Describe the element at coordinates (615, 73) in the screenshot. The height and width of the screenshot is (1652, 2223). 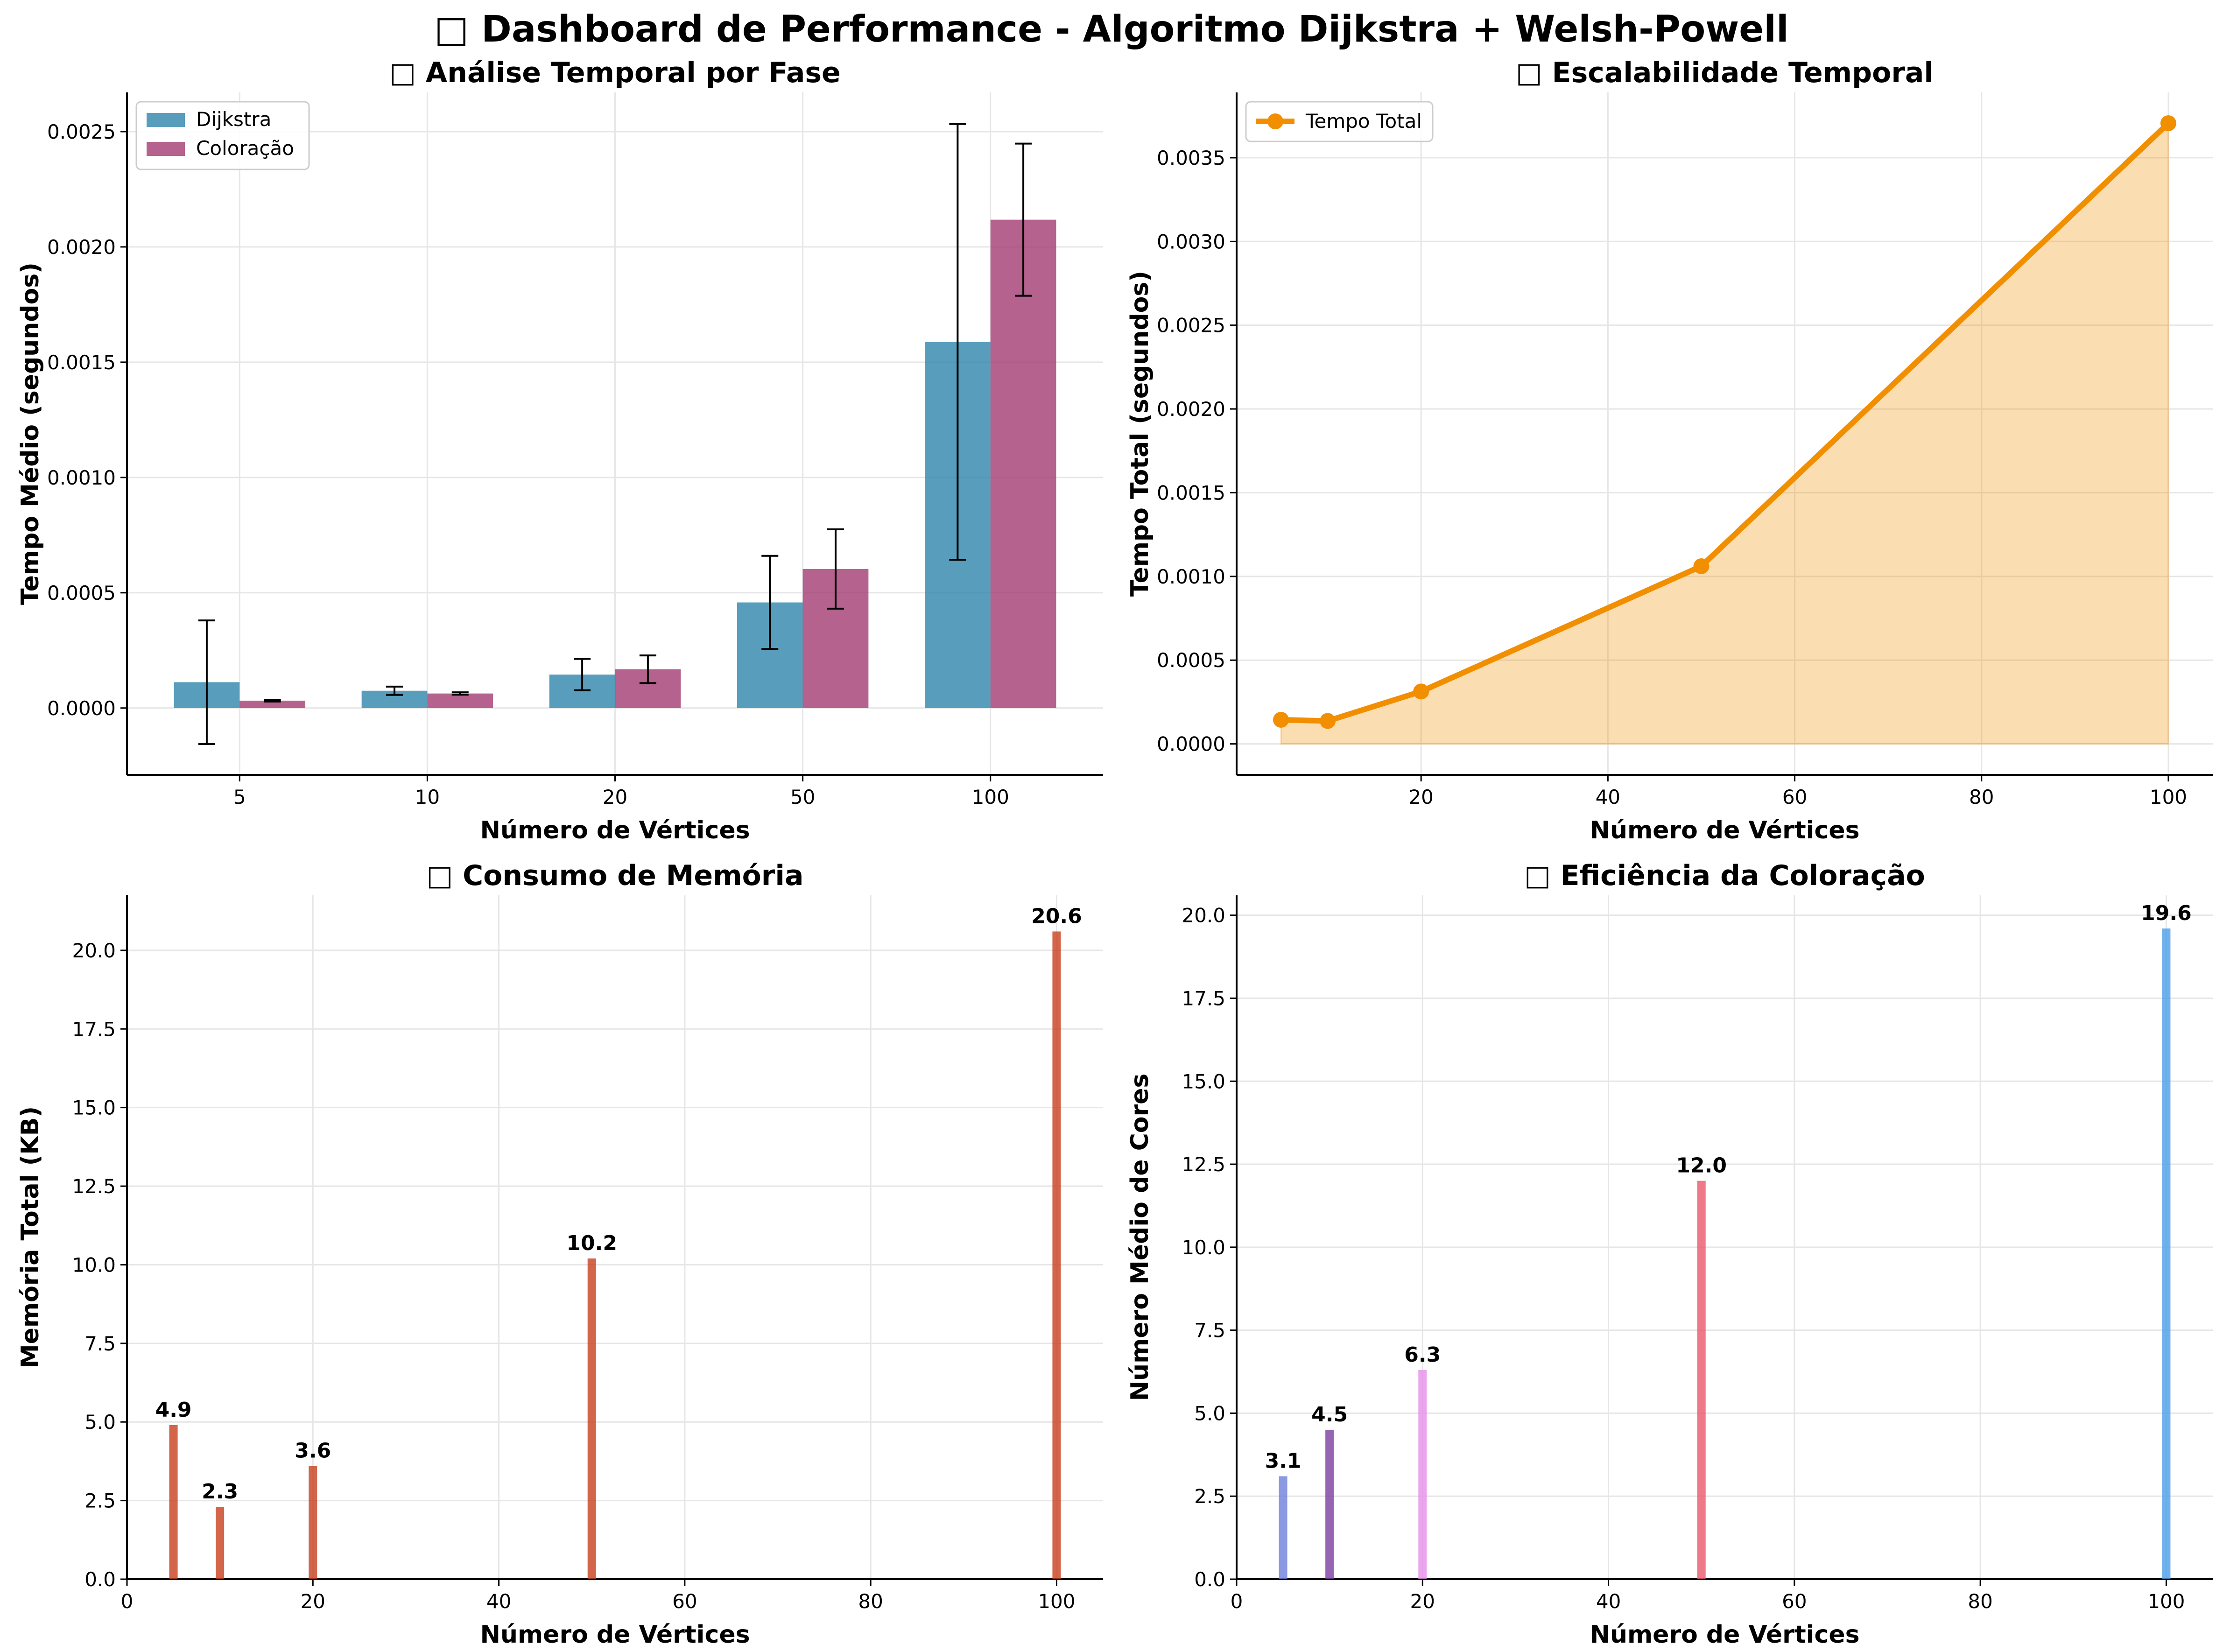
I see `chart-title: □ Análise Temporal por Fase` at that location.